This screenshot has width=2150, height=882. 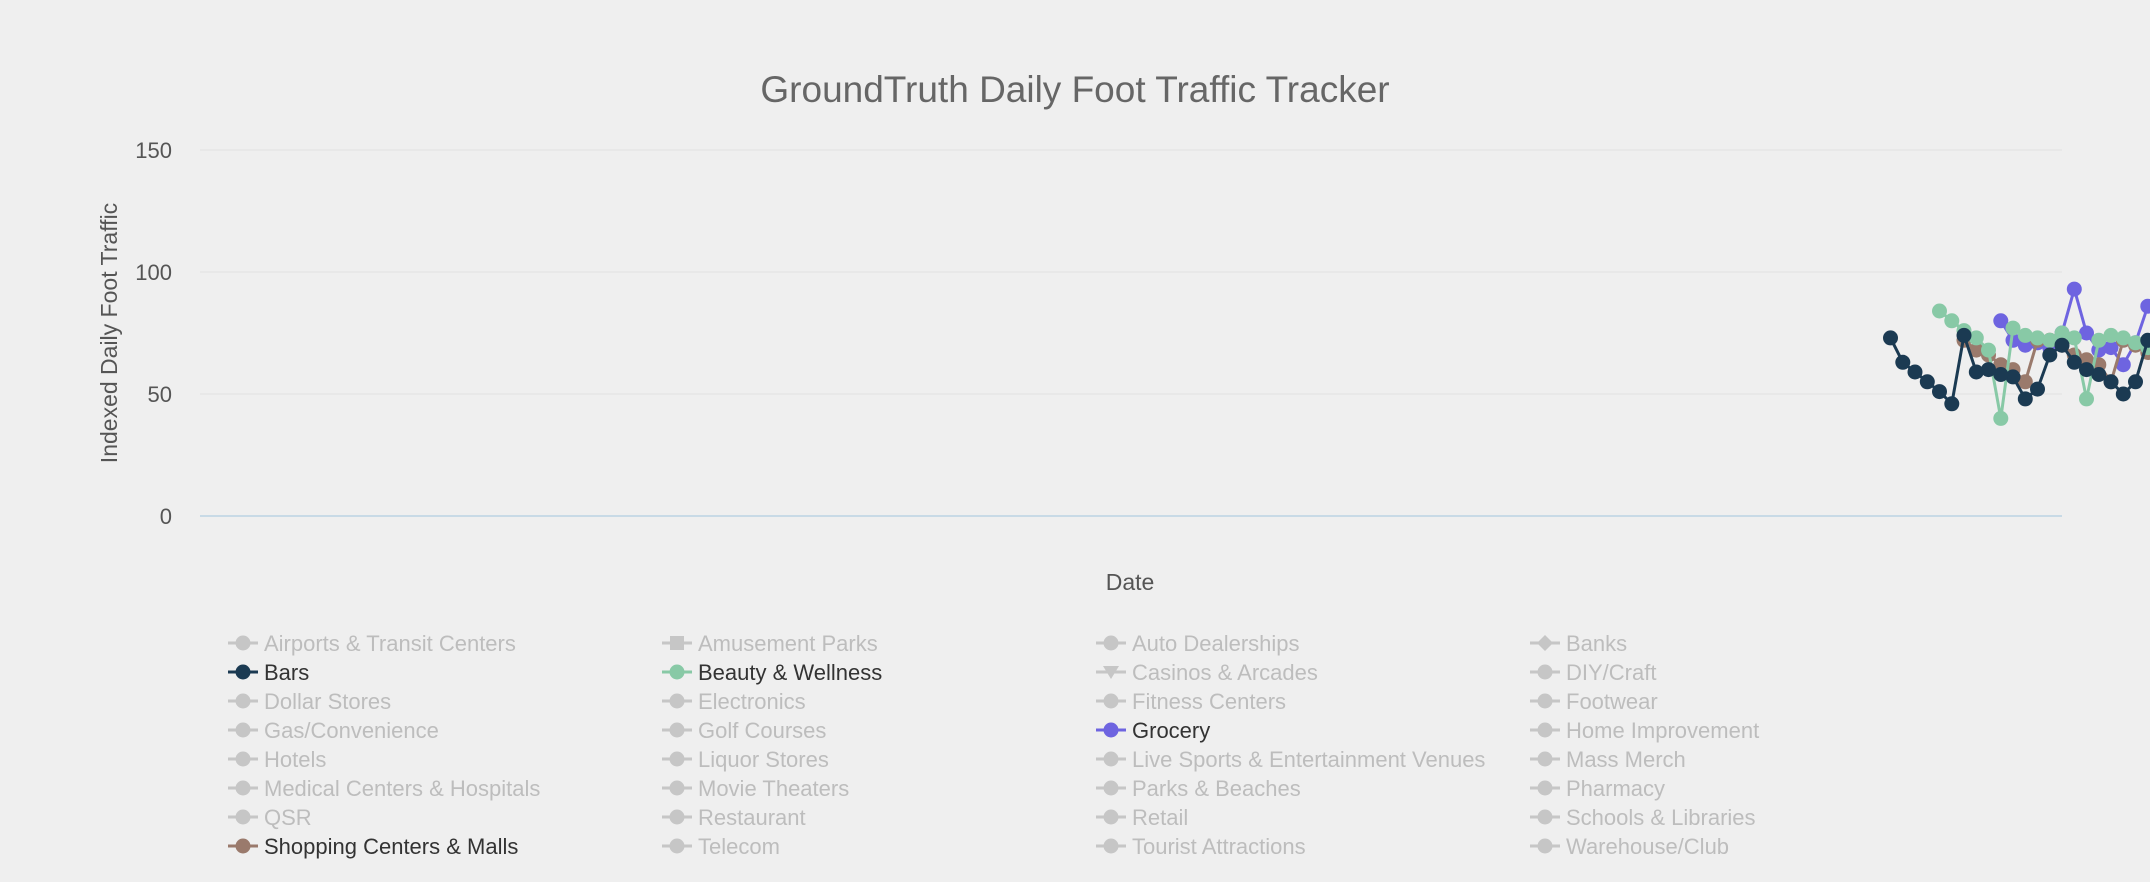 What do you see at coordinates (1643, 817) in the screenshot?
I see `legend-item: Schools & Libraries` at bounding box center [1643, 817].